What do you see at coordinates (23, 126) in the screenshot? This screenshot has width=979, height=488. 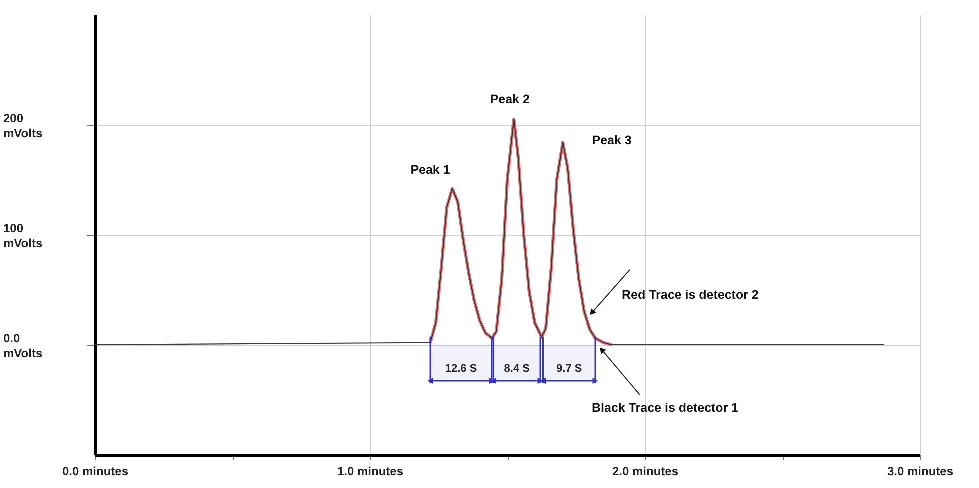 I see `y-tick-label: 200 mVolts` at bounding box center [23, 126].